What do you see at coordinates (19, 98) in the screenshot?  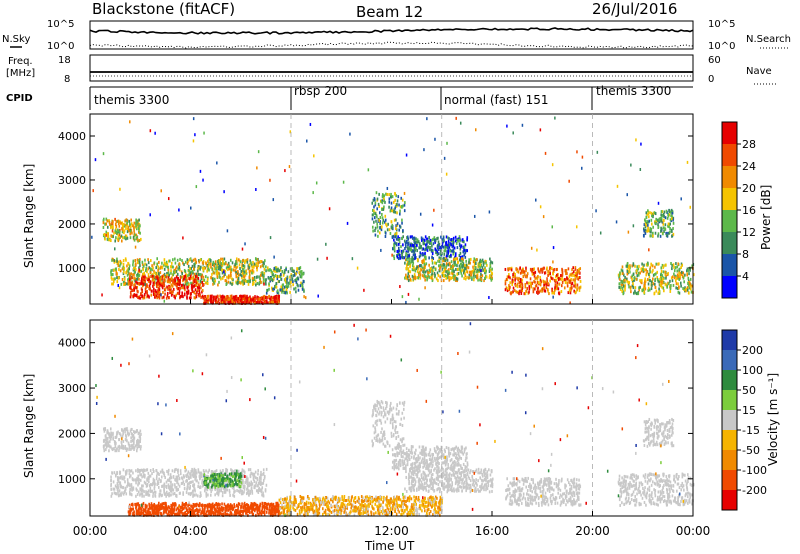 I see `cpid-label: CPID` at bounding box center [19, 98].